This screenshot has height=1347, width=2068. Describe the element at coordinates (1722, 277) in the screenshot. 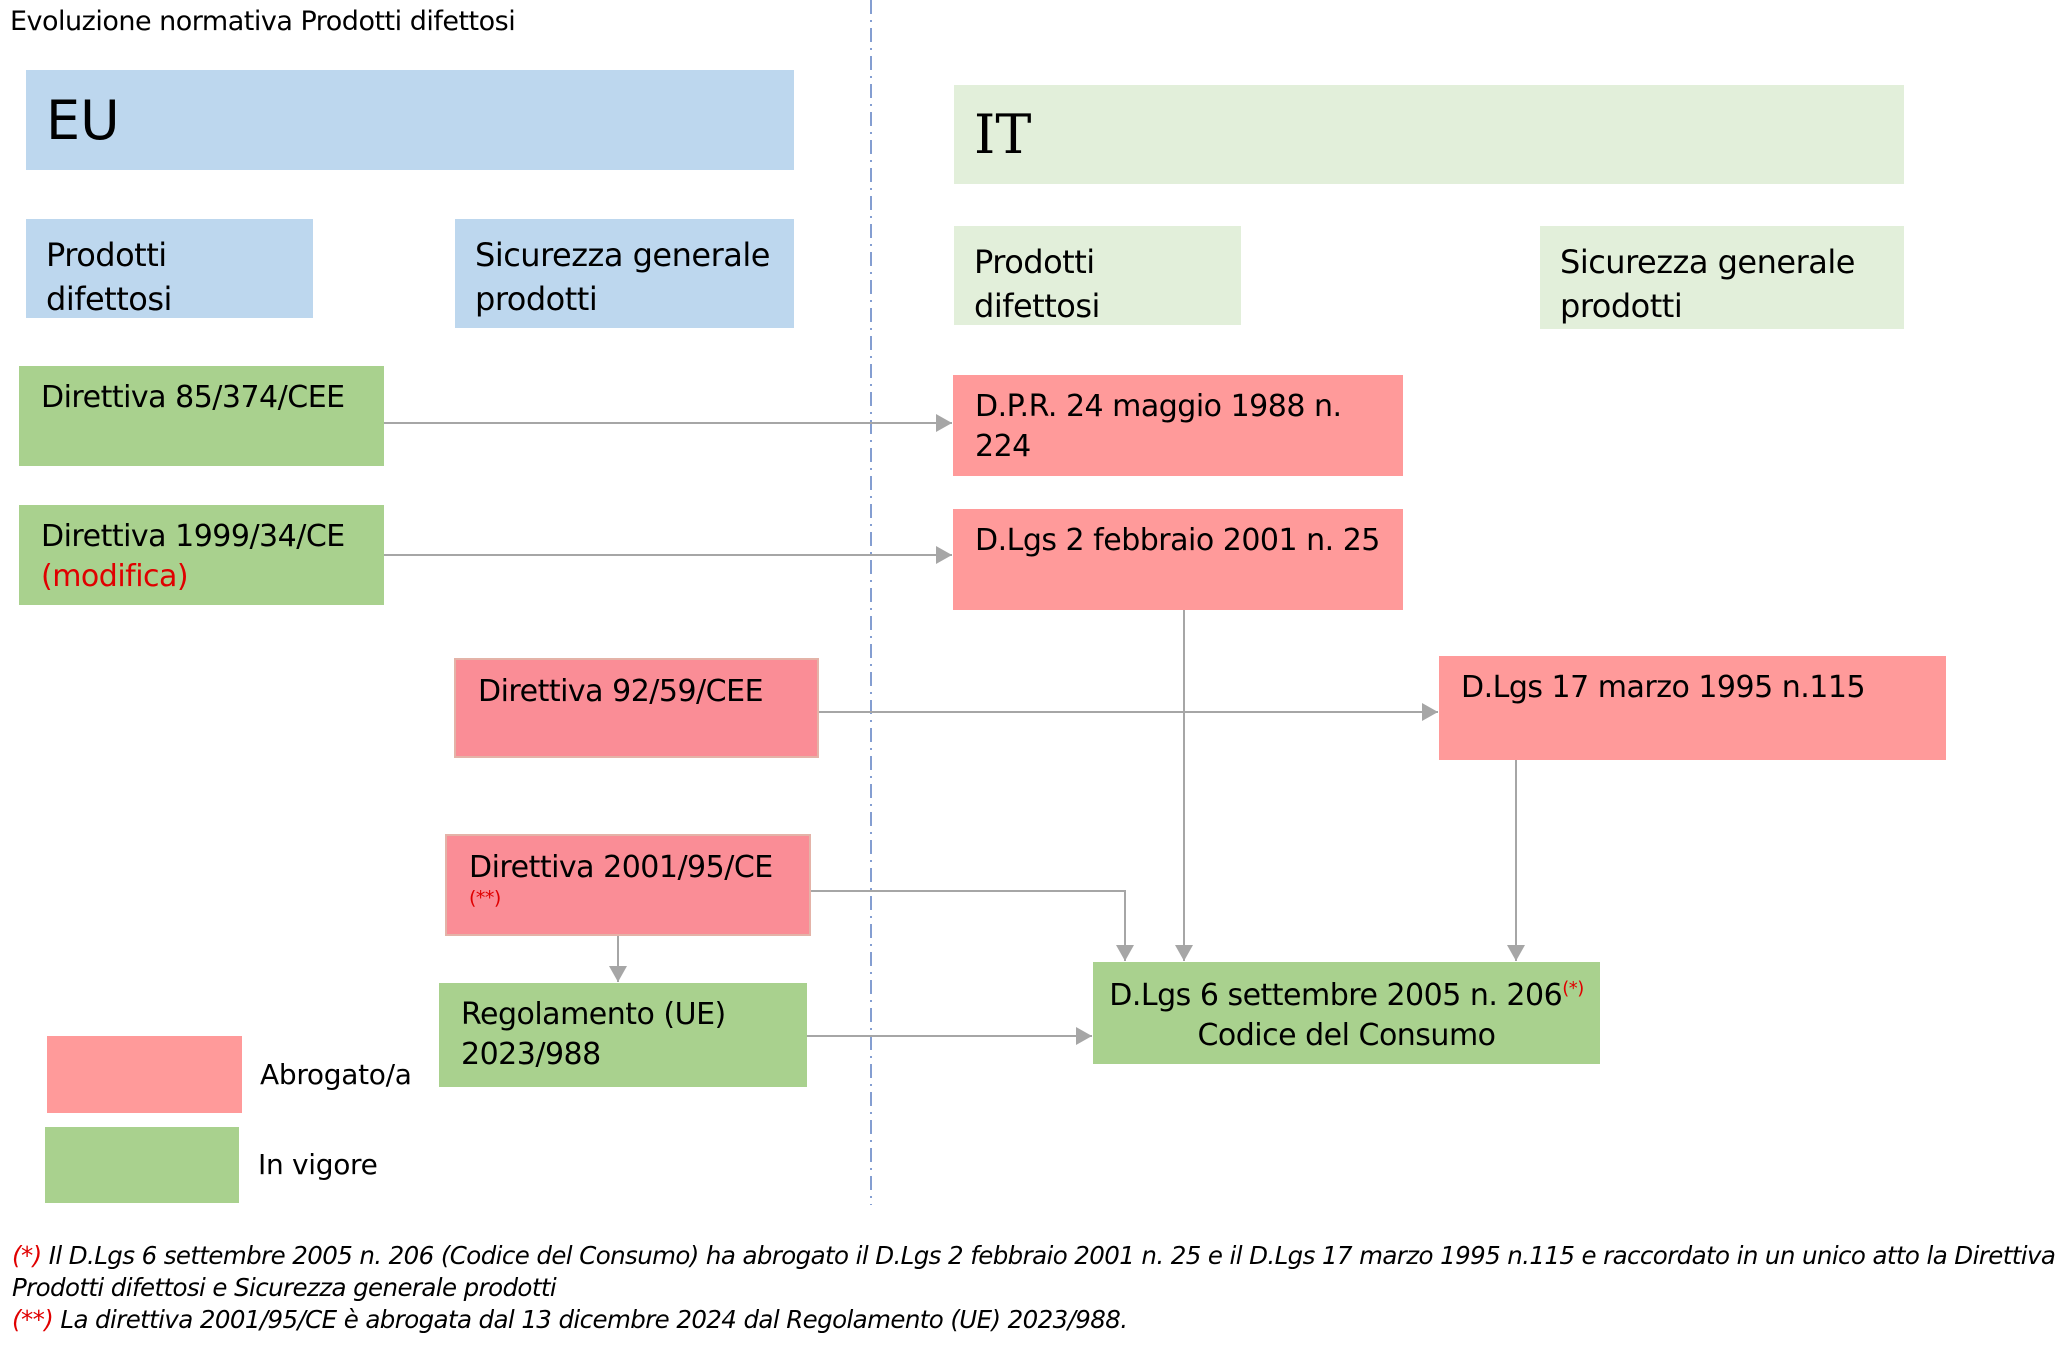

I see `it-category-sicurezza-generale: Sicurezza generale prodotti` at that location.